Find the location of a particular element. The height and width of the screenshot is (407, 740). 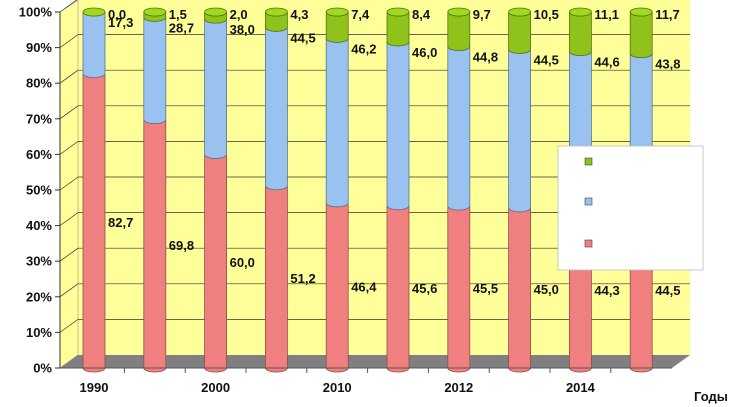

data-label-top: 11,1 is located at coordinates (606, 14).